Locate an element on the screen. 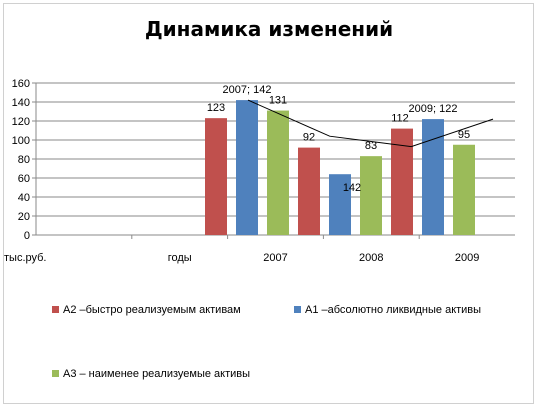  data-label: 95 is located at coordinates (464, 135).